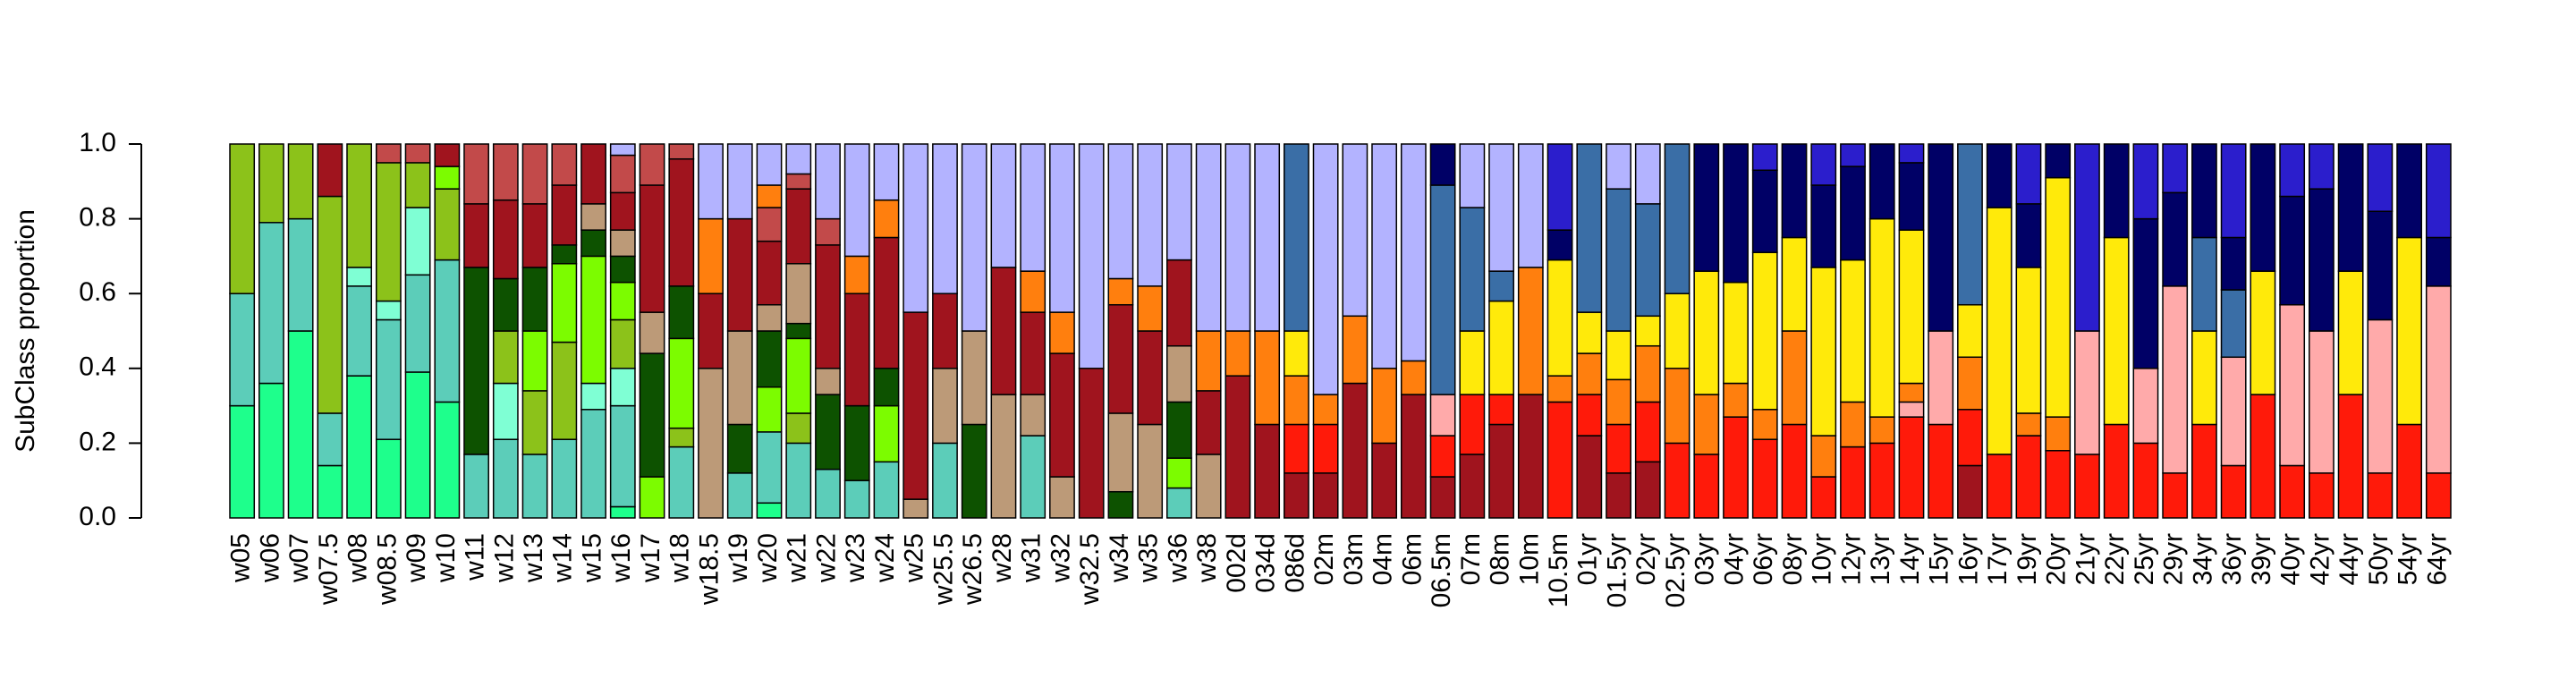 The image size is (2576, 687). I want to click on x-tick-label: 06.5m, so click(1441, 570).